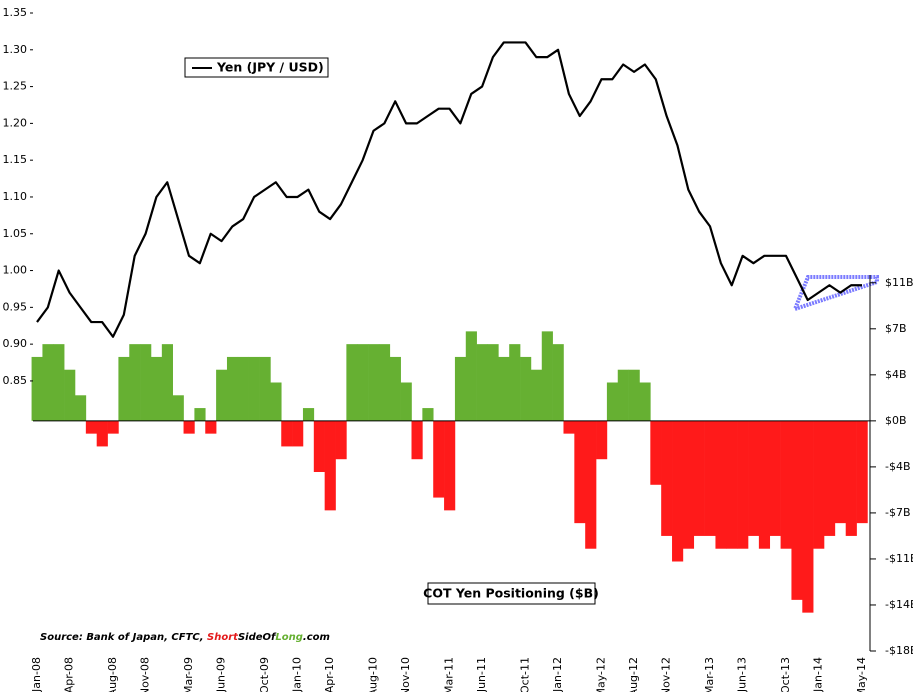 This screenshot has height=696, width=913. Describe the element at coordinates (898, 512) in the screenshot. I see `y2-tick-label: -$7B` at that location.